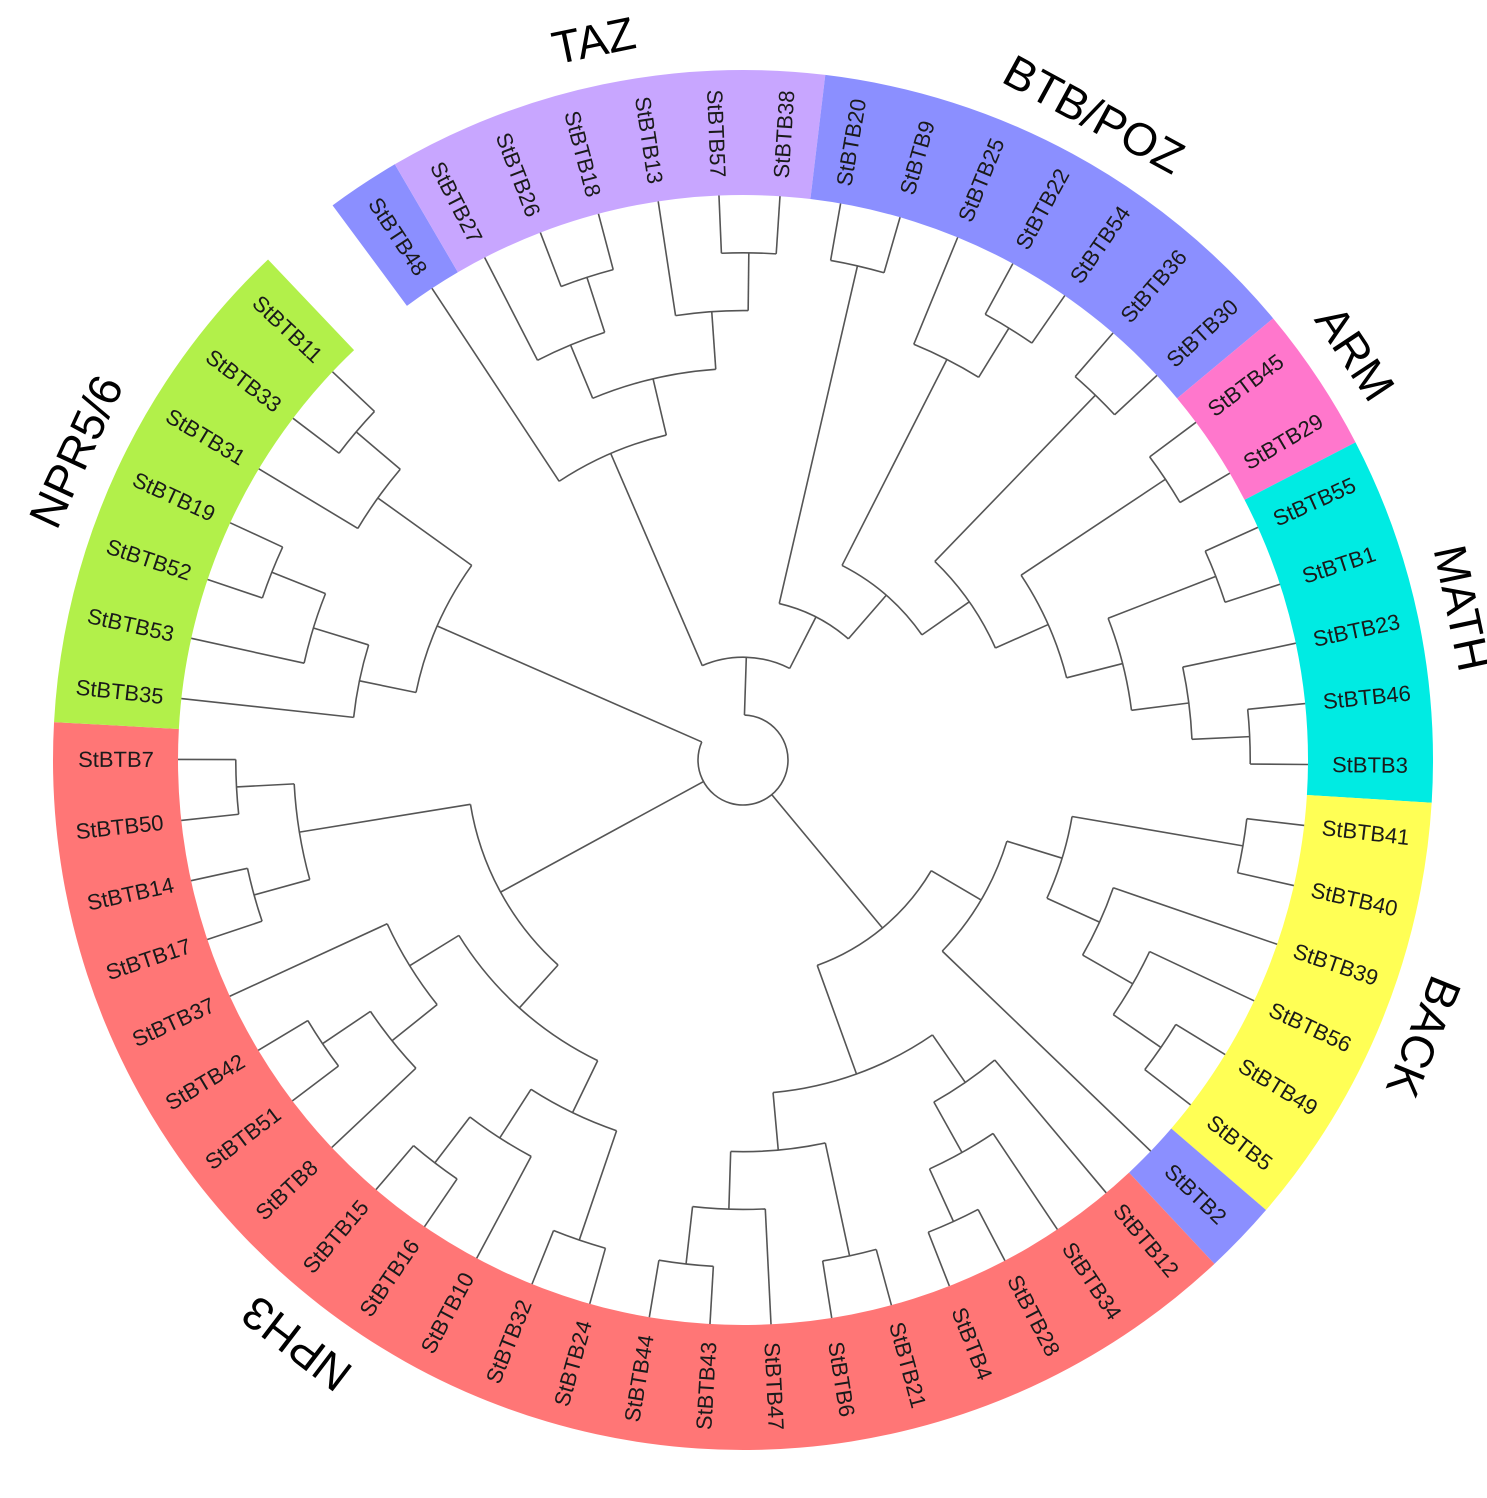 This screenshot has height=1498, width=1487. What do you see at coordinates (1455, 608) in the screenshot?
I see `group-label-math: MATH` at bounding box center [1455, 608].